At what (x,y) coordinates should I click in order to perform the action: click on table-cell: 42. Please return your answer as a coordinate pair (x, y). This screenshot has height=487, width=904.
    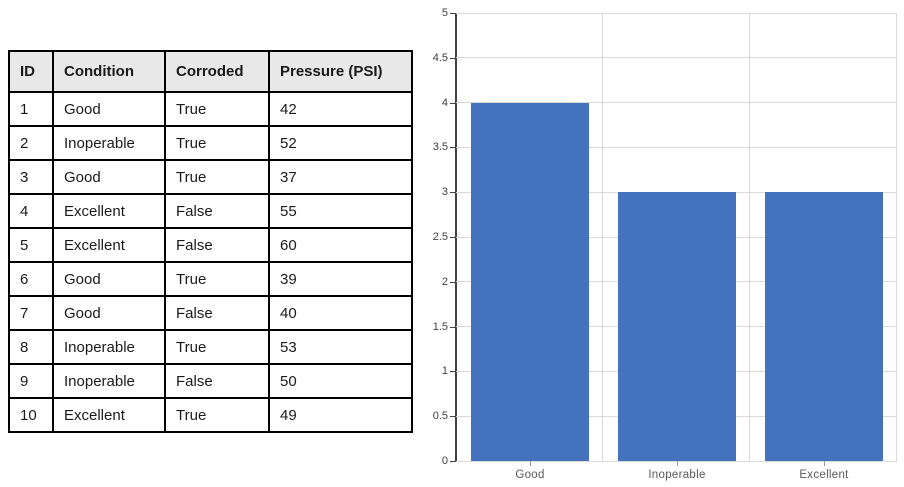
    Looking at the image, I should click on (340, 109).